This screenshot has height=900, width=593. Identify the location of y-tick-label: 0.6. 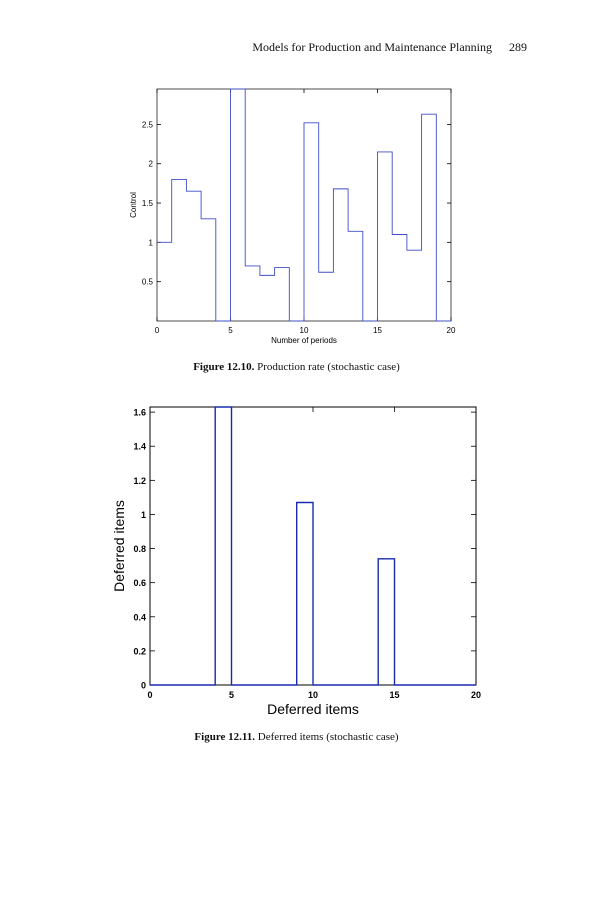
(139, 583).